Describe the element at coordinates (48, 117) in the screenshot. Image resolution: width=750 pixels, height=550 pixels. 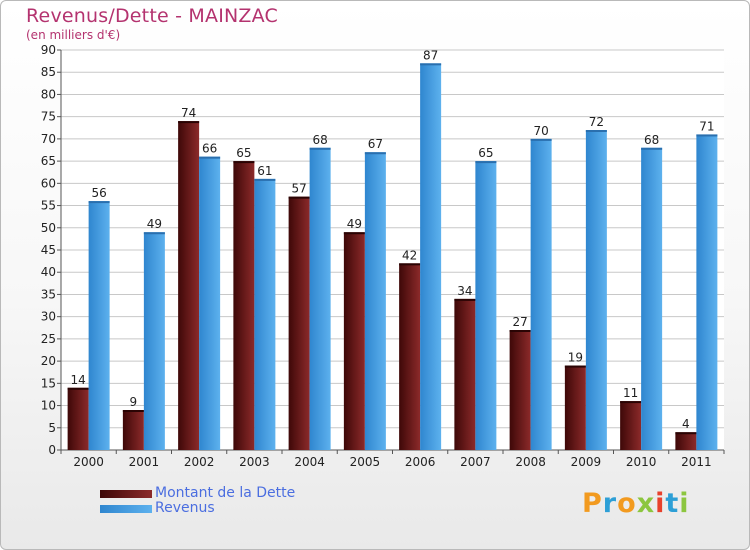
I see `y-tick-label: 75` at that location.